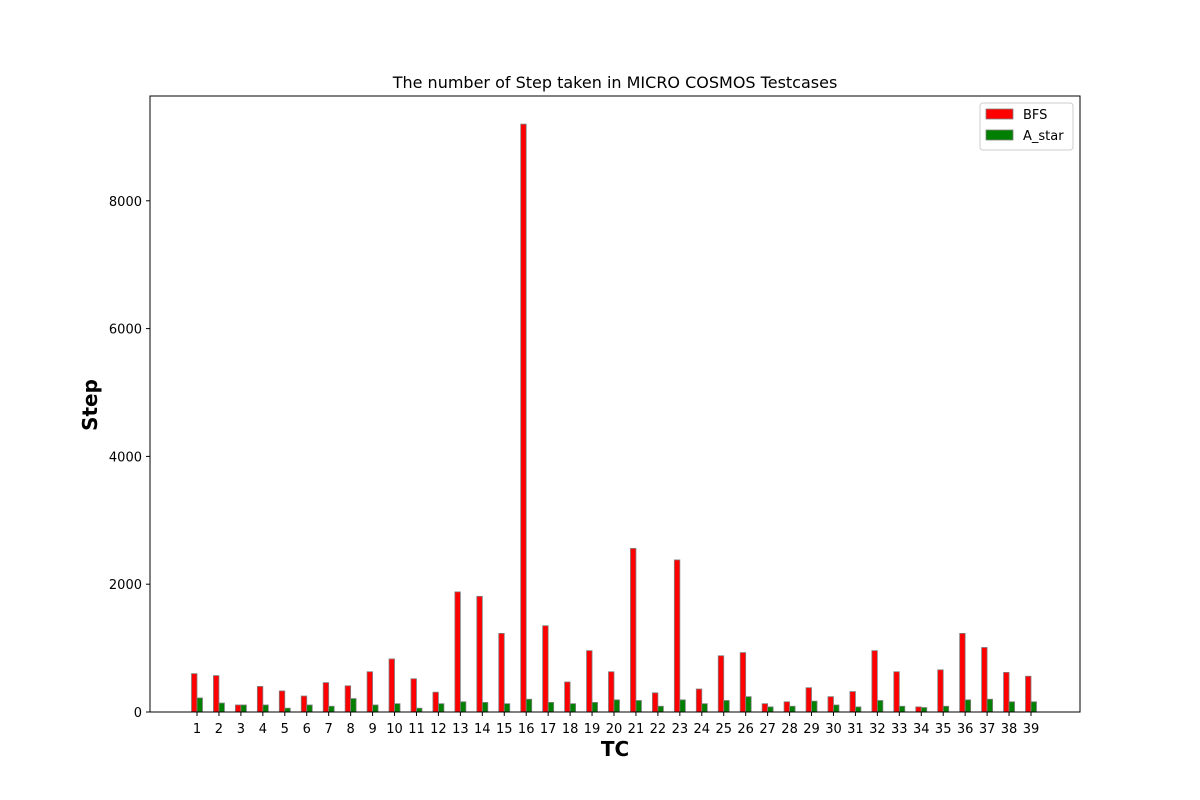 This screenshot has width=1200, height=800. I want to click on legend-label-bfs: BFS, so click(1035, 115).